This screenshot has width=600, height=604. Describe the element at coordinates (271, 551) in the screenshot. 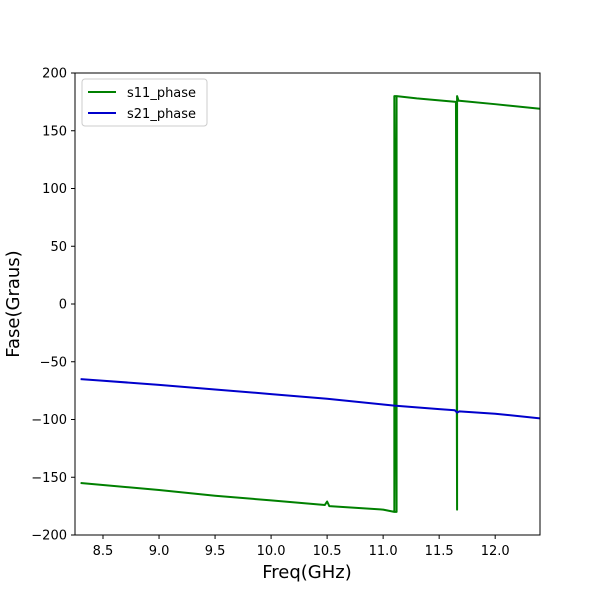

I see `x-tick-label: 10.0` at that location.